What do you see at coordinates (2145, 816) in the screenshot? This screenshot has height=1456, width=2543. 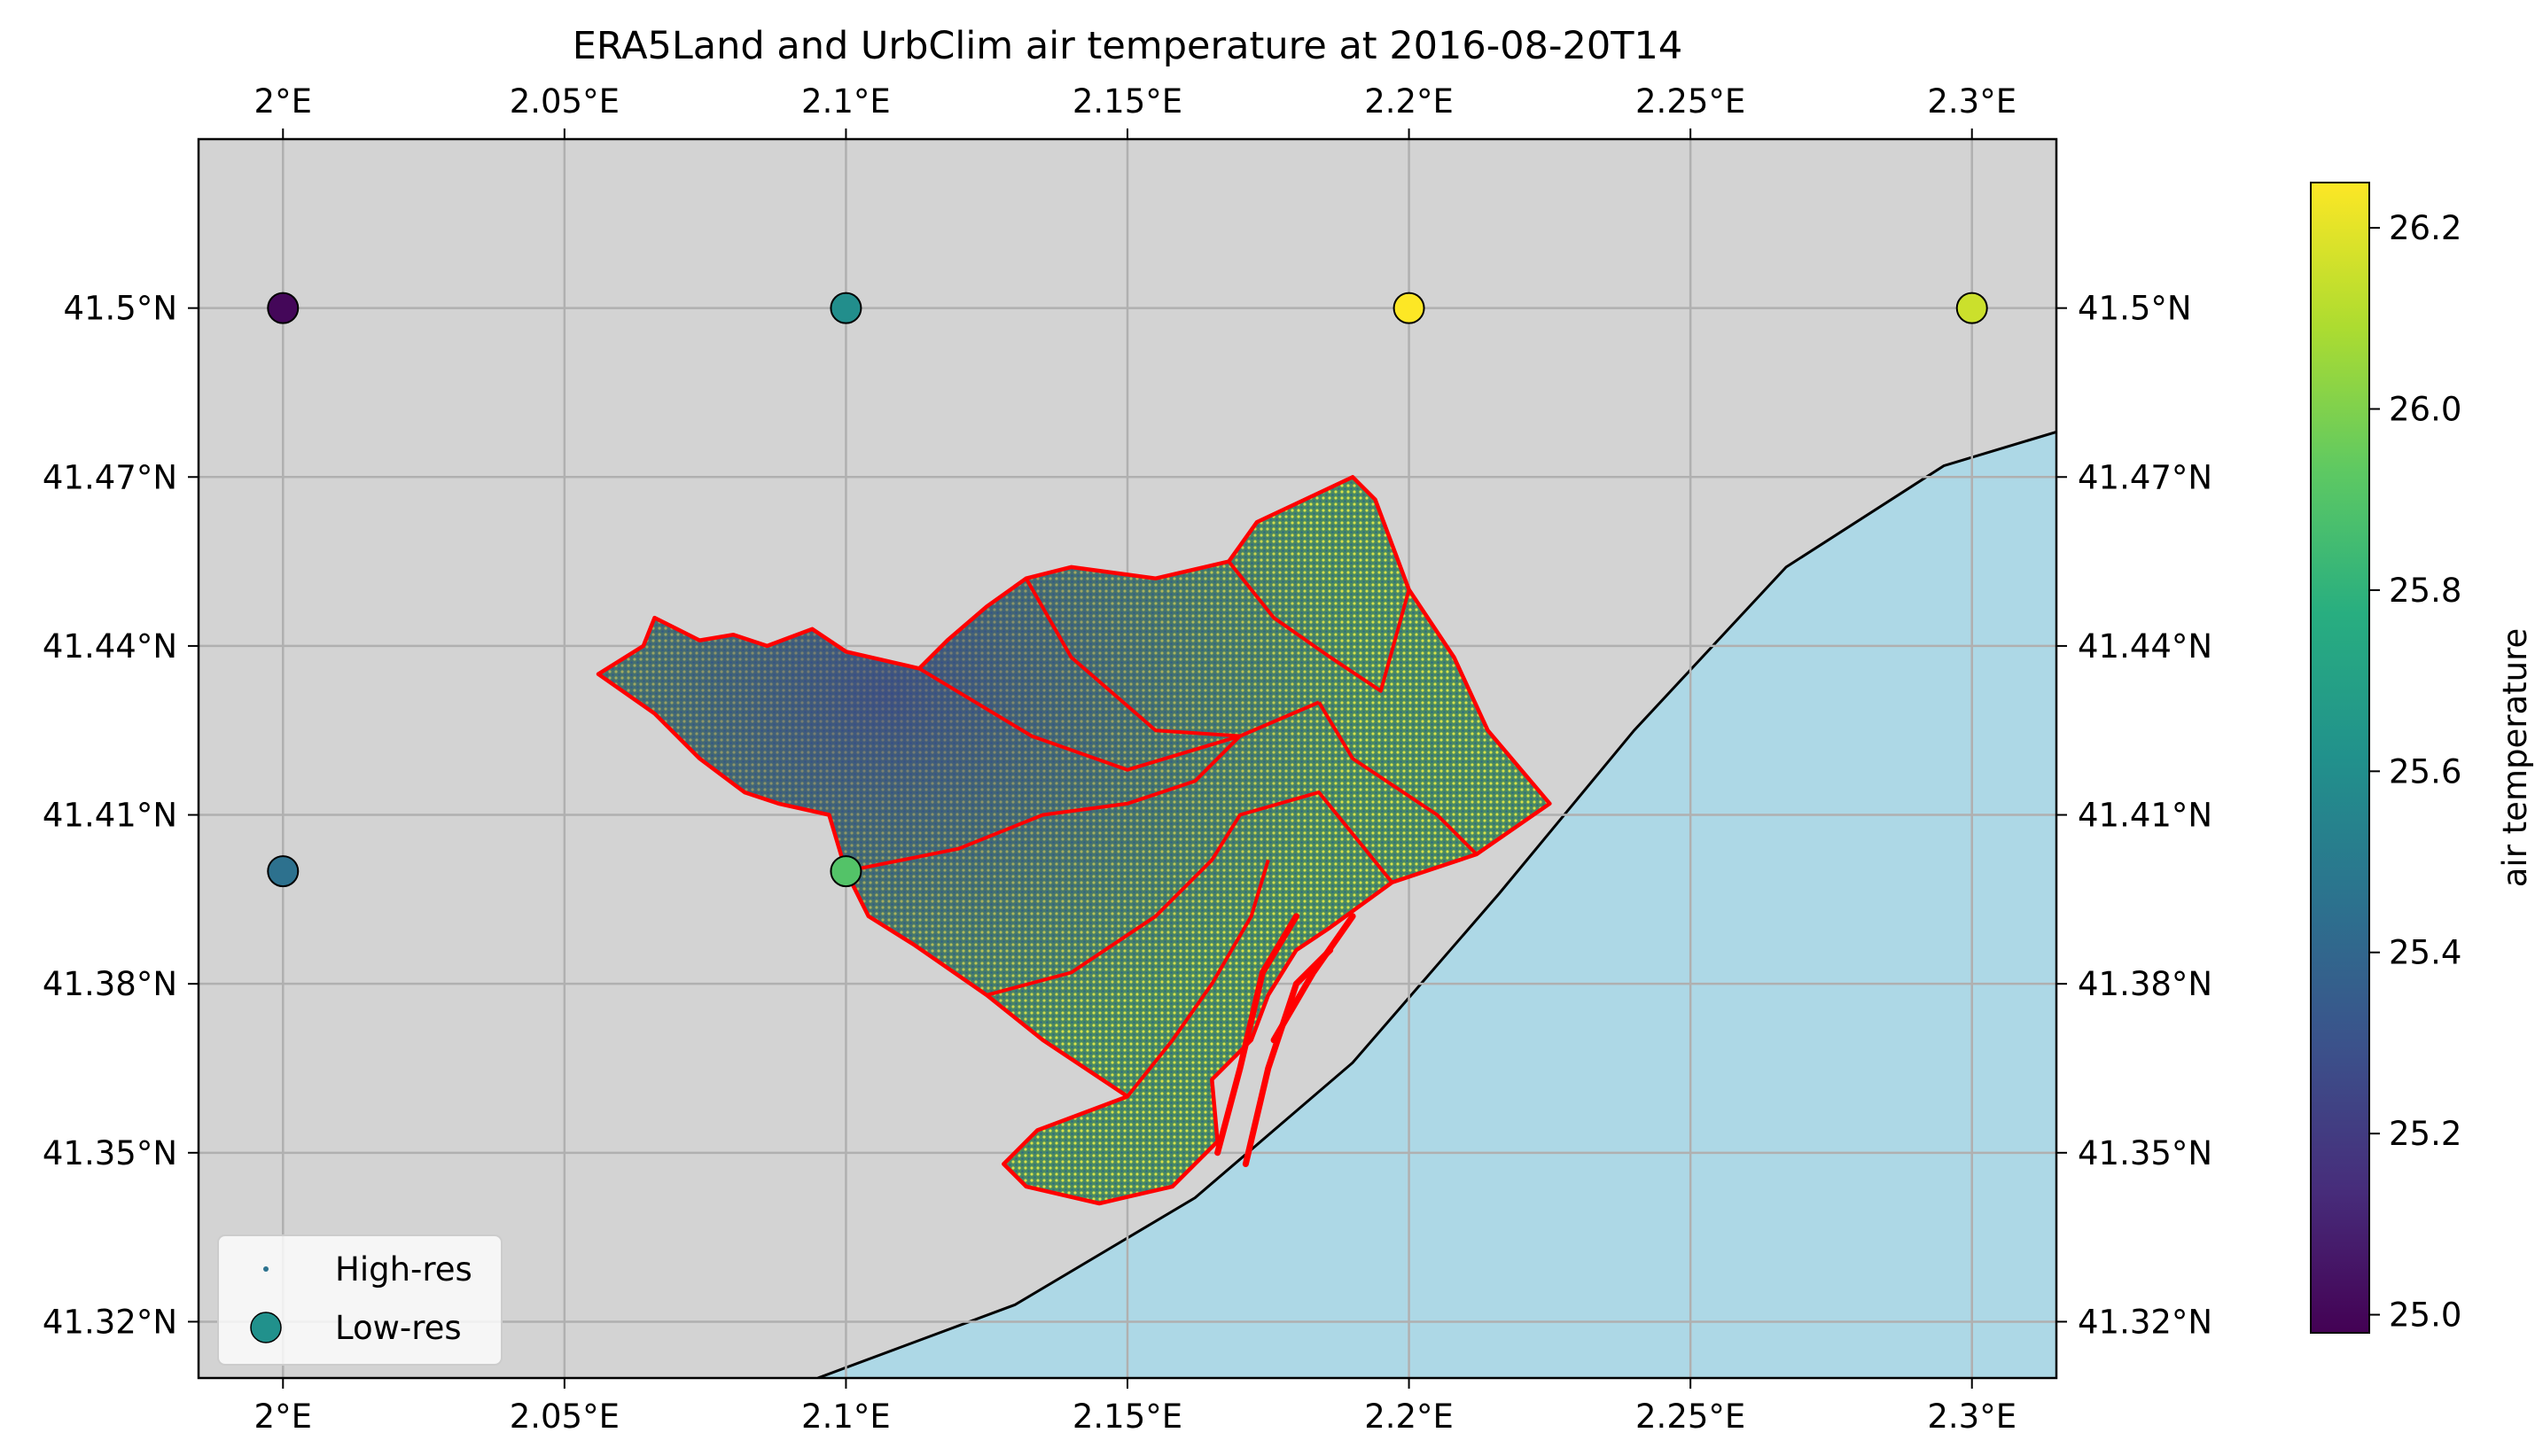 I see `tick-label-lat-right-3: 41.41°N` at bounding box center [2145, 816].